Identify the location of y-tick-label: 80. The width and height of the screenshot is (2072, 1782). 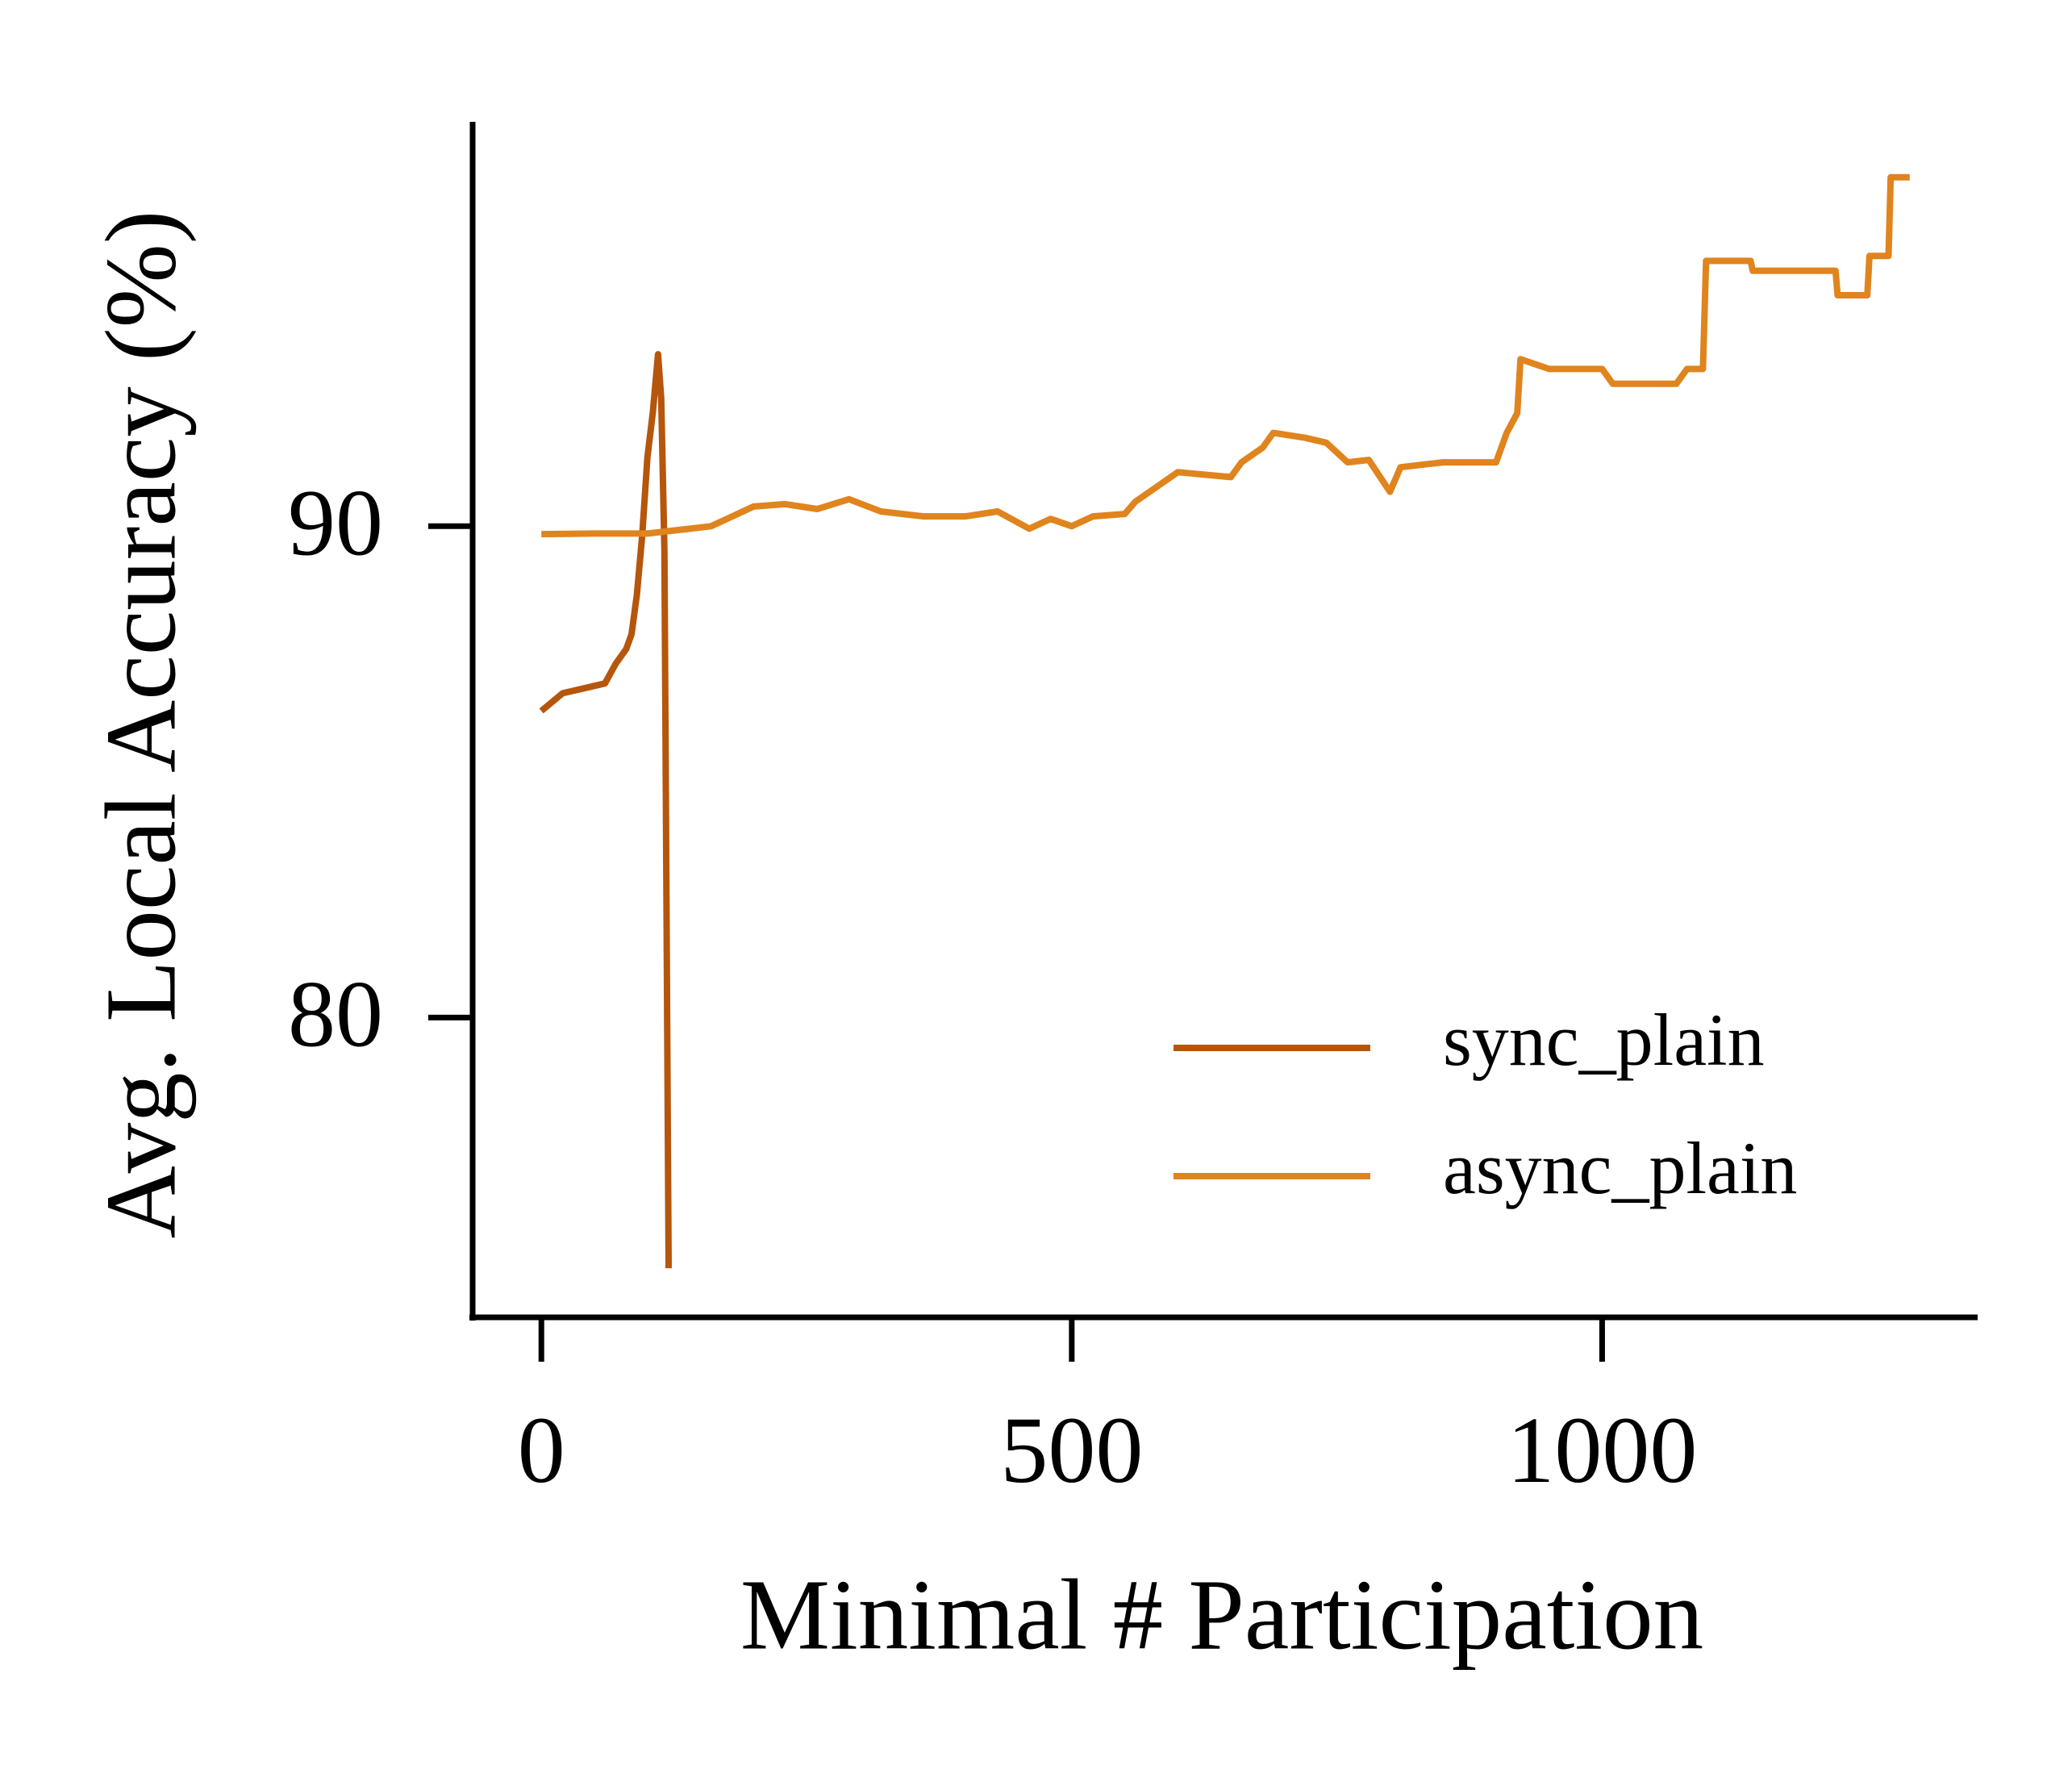
(336, 1015).